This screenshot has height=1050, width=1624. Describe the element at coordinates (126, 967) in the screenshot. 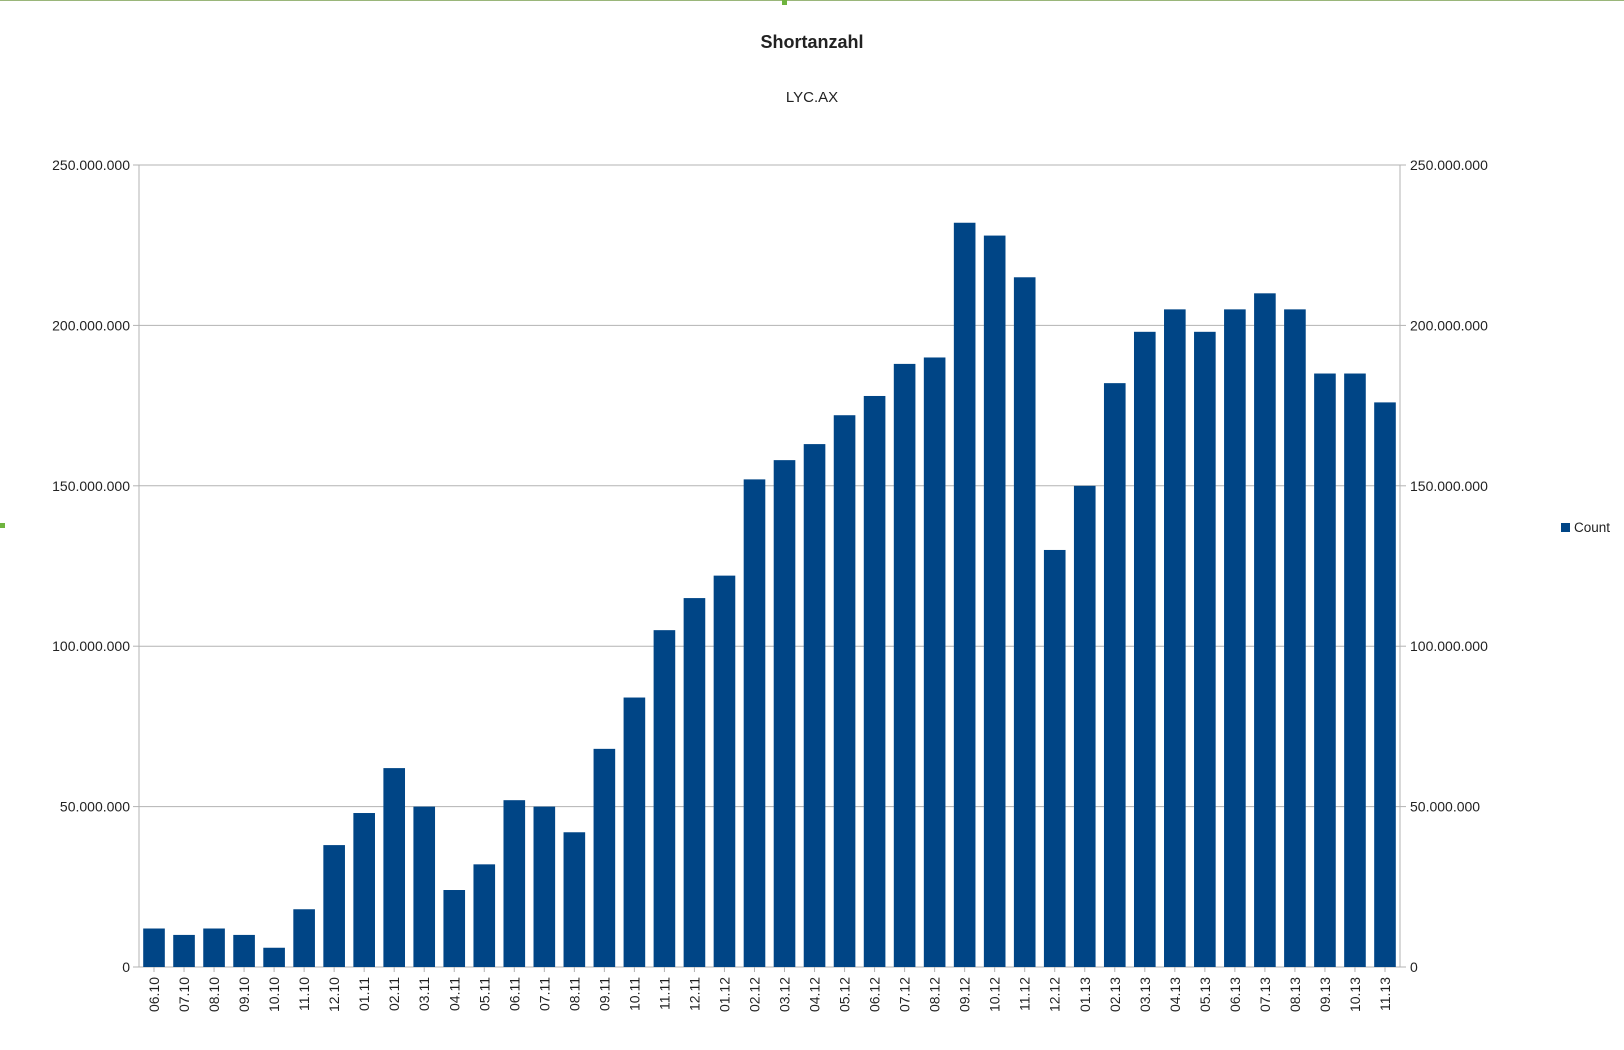

I see `y-tick-label-left: 0` at that location.